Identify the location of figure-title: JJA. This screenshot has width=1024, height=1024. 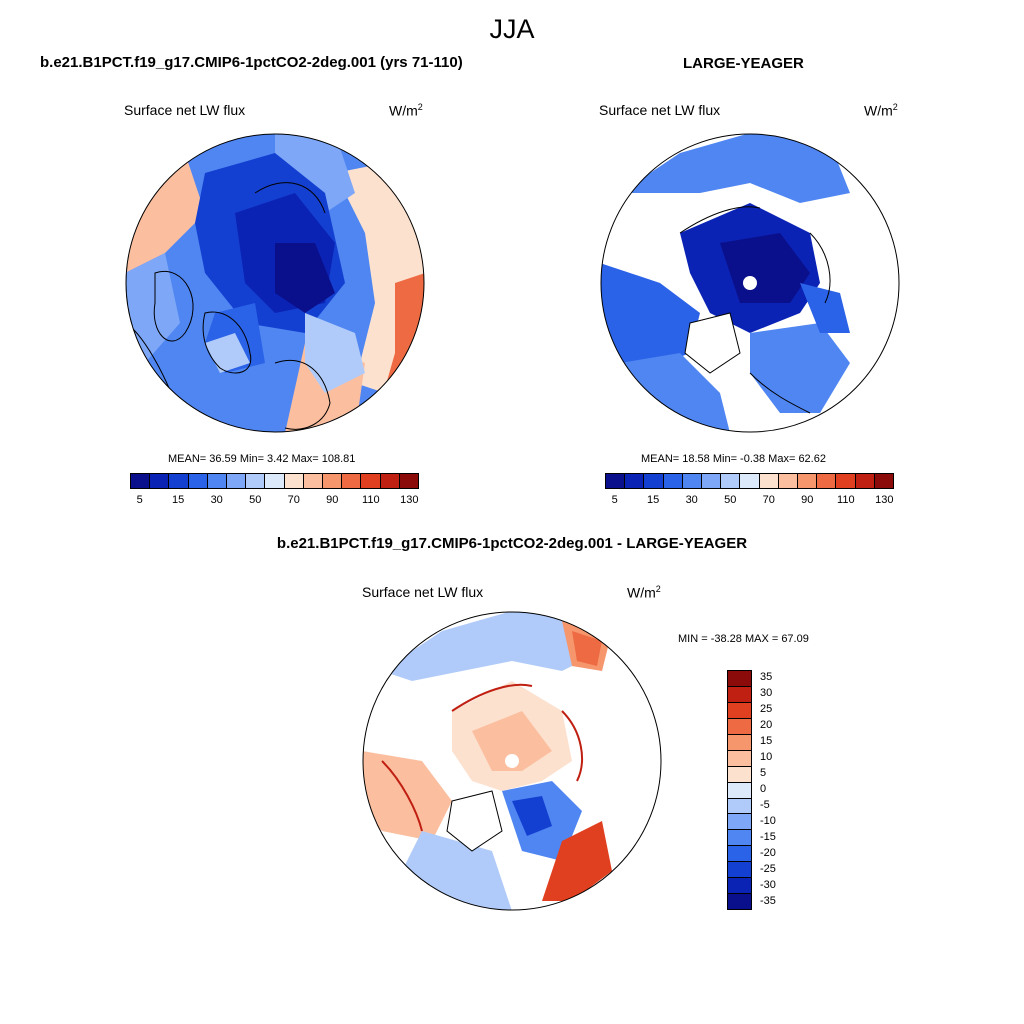
(512, 29).